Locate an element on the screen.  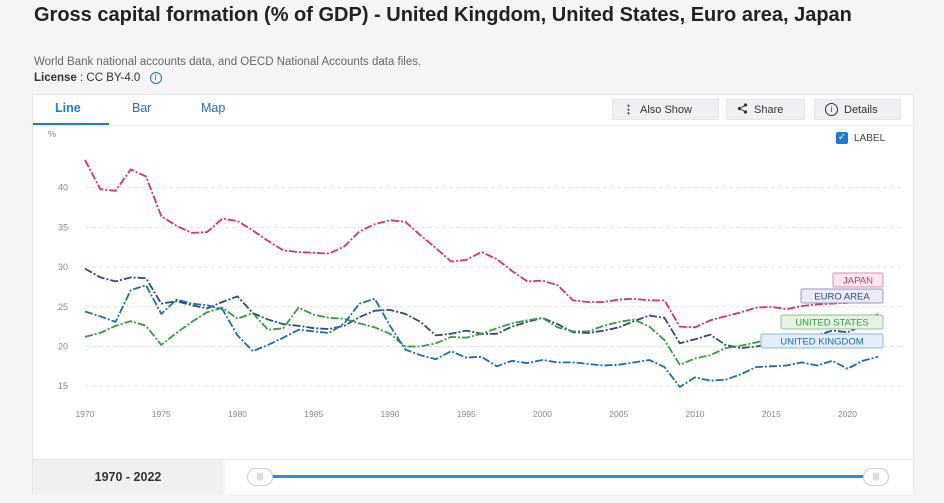
share-button: Share is located at coordinates (765, 109).